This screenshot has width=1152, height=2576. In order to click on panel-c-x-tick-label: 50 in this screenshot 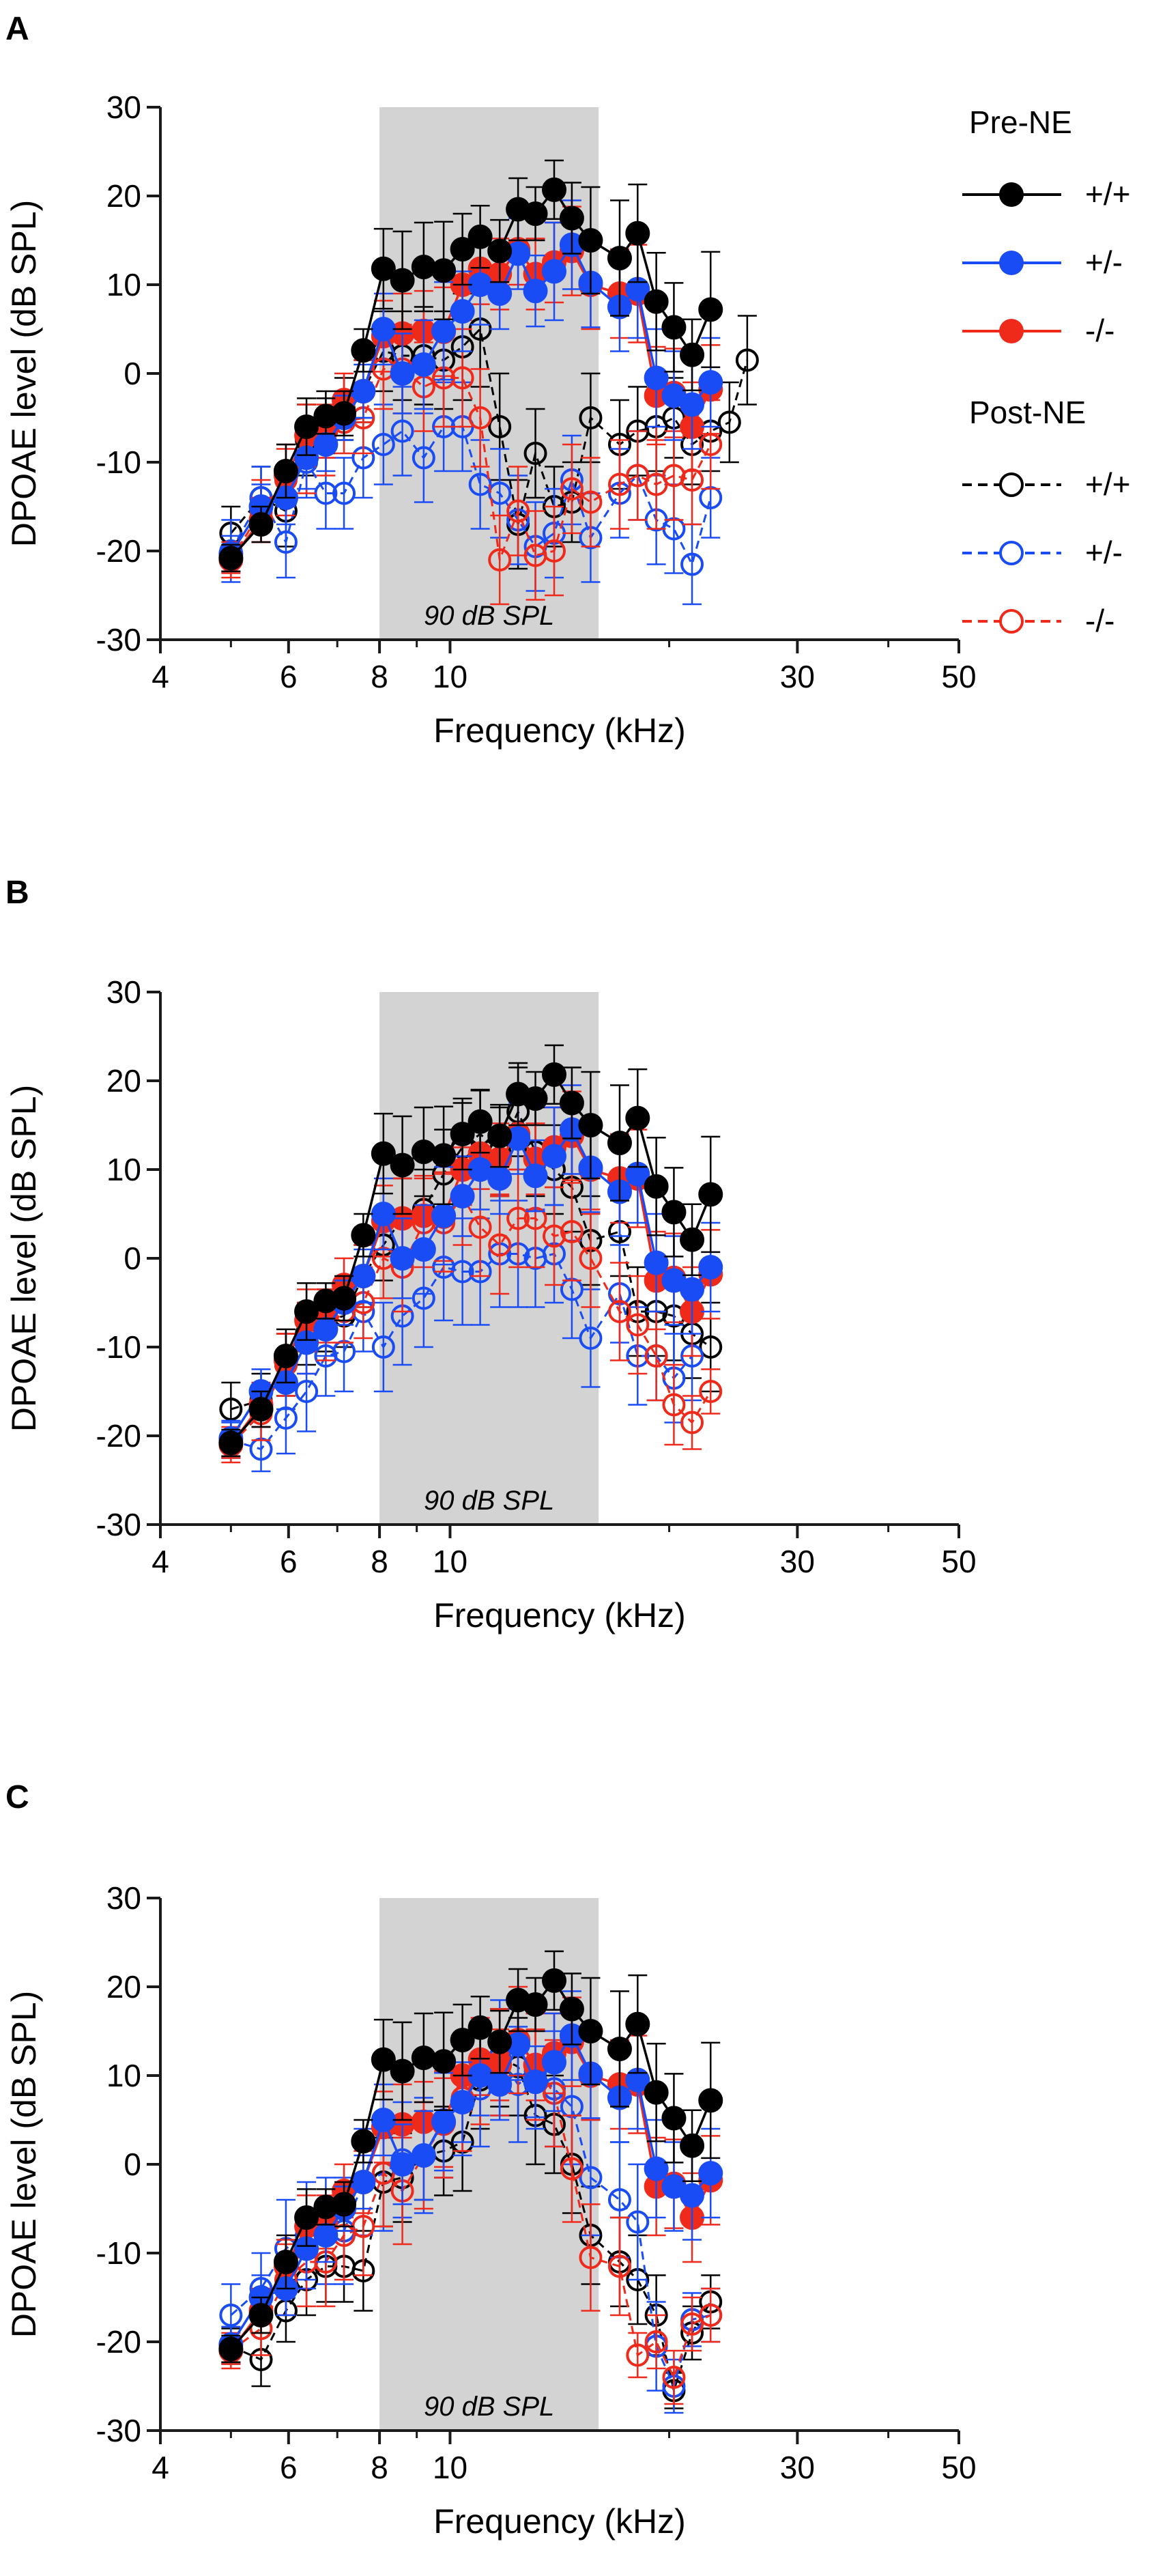, I will do `click(959, 2467)`.